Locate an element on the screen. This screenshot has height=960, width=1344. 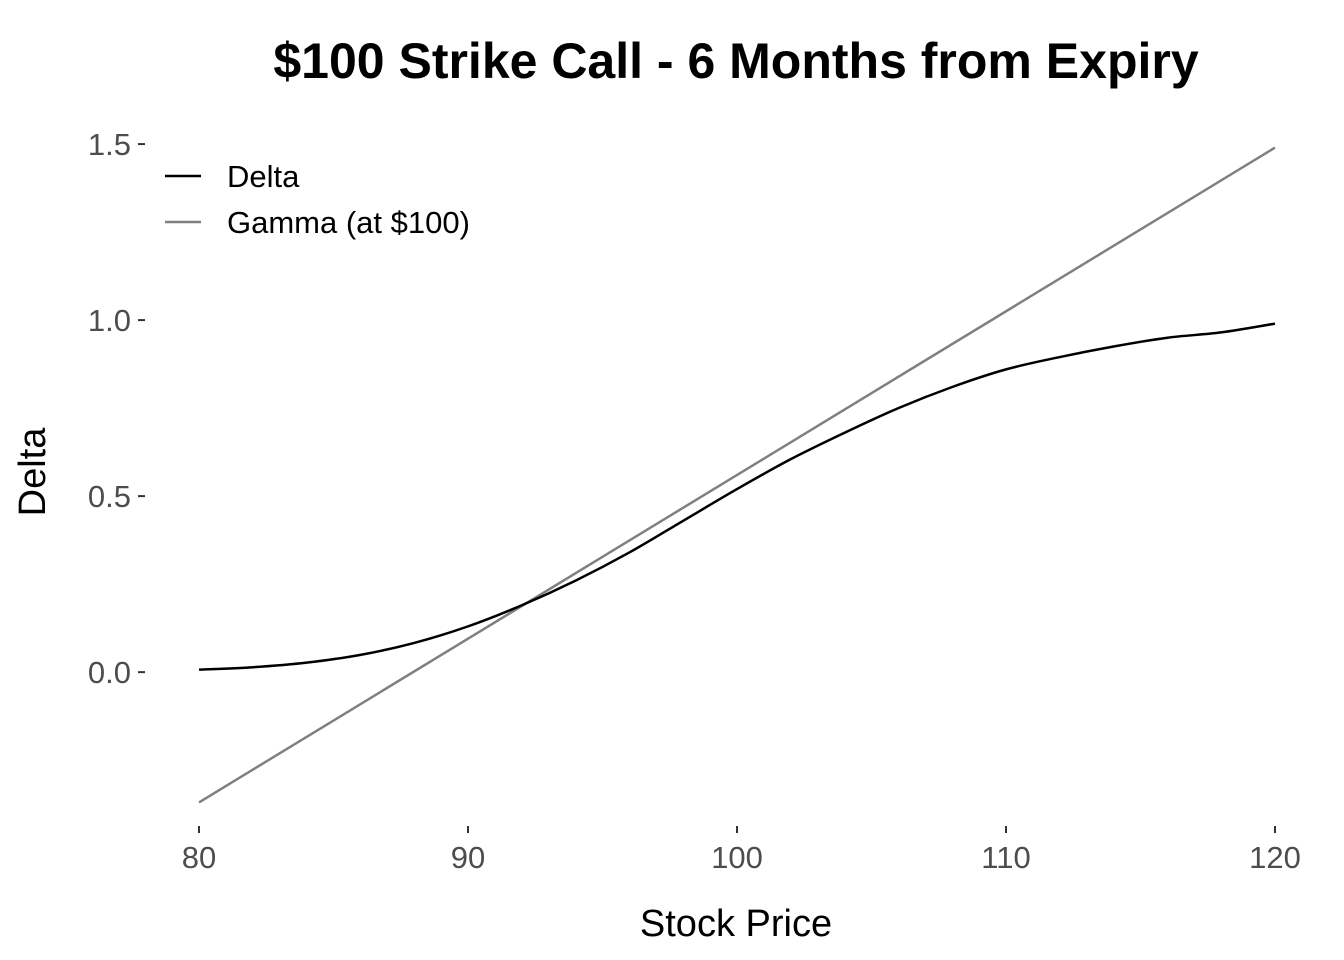
legend-label-gamma: Gamma (at $100) is located at coordinates (348, 222).